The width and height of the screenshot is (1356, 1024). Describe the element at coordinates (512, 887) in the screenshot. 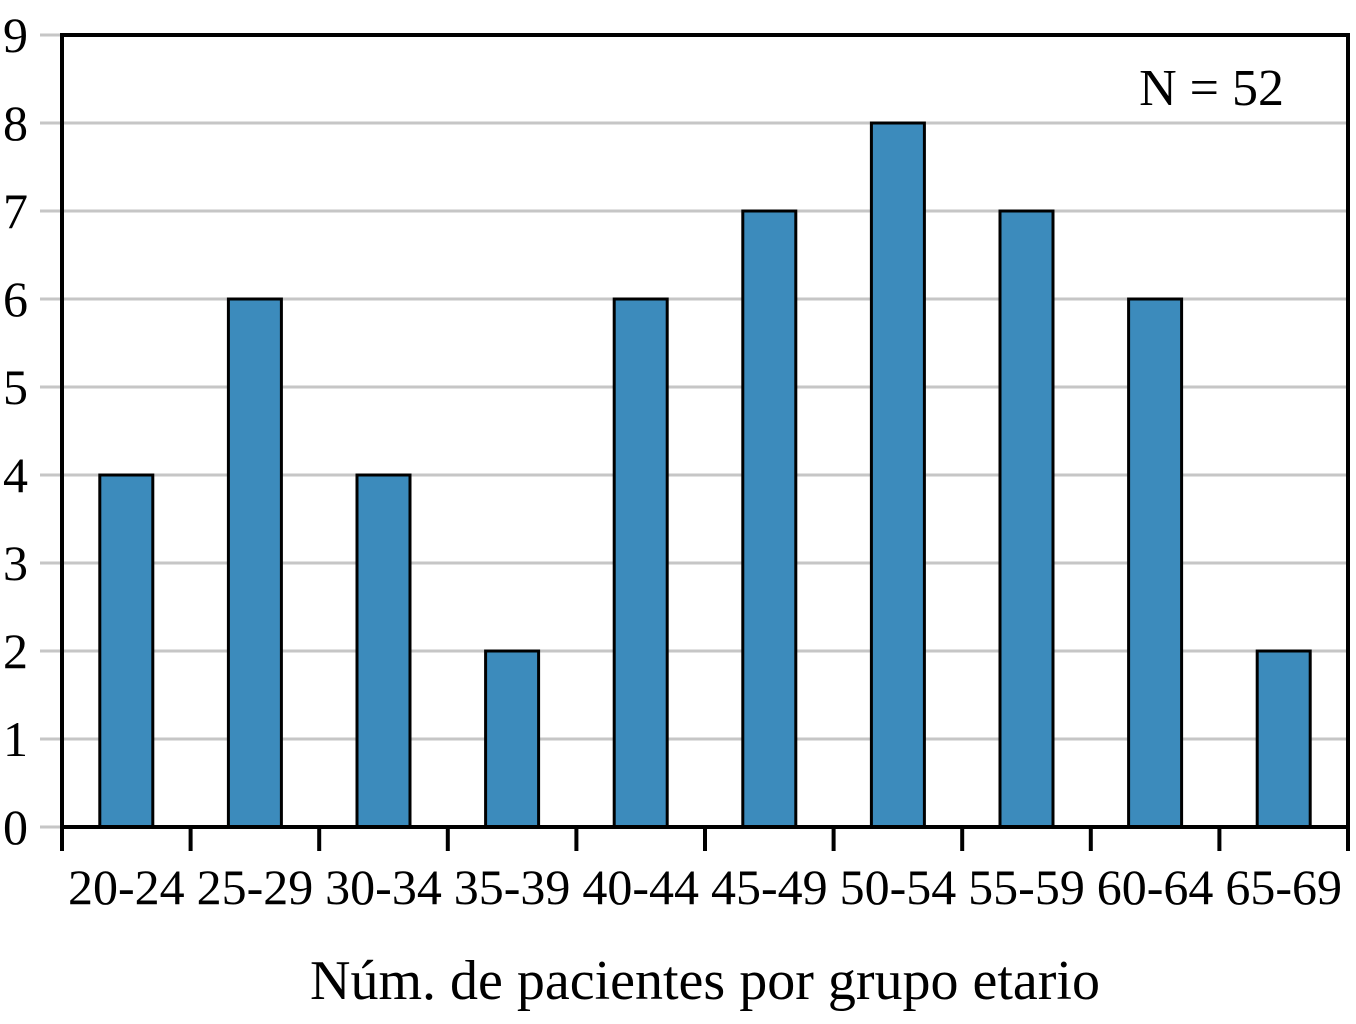

I see `x-tick-label-35-39: 35-39` at that location.